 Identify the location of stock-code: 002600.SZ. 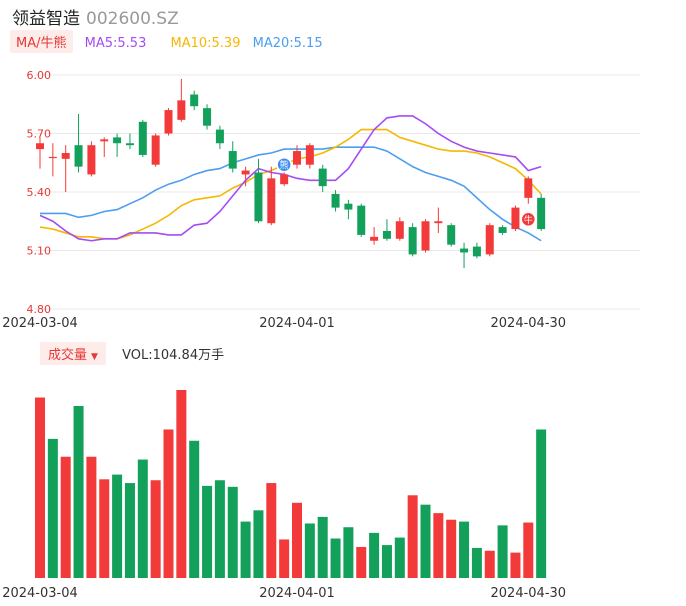
(132, 19).